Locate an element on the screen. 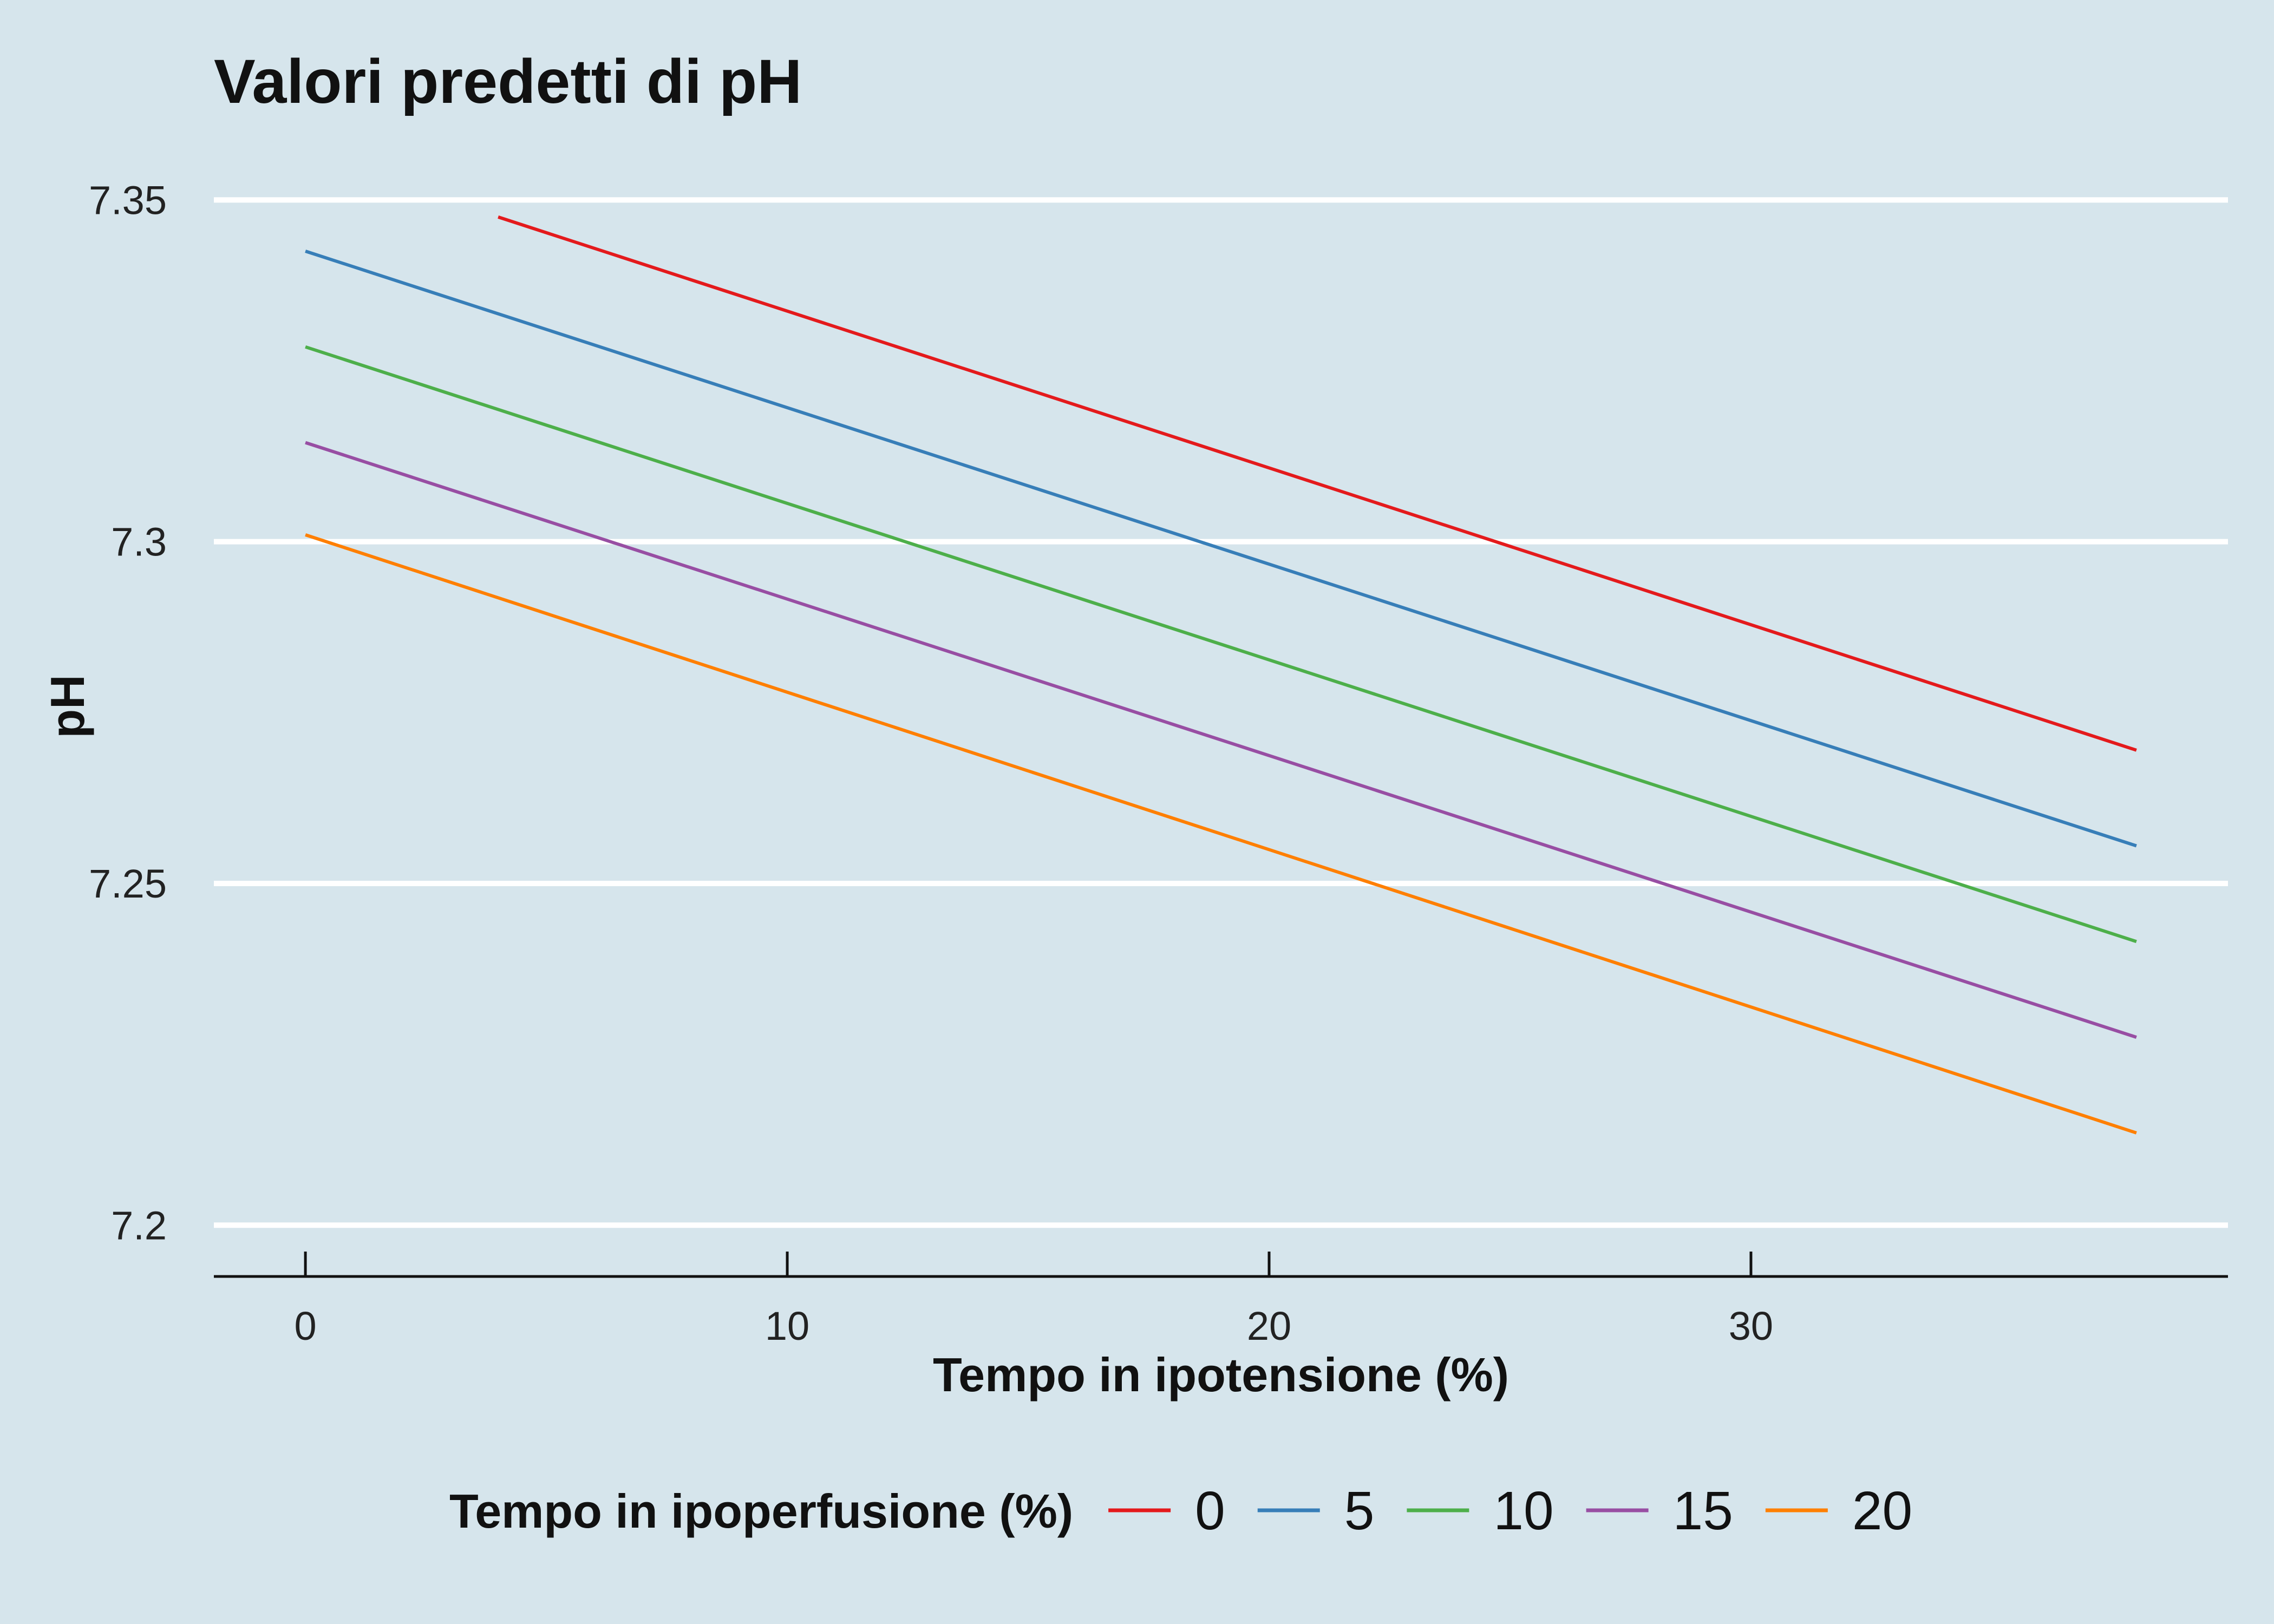  x-tick-label: 20 is located at coordinates (1269, 1326).